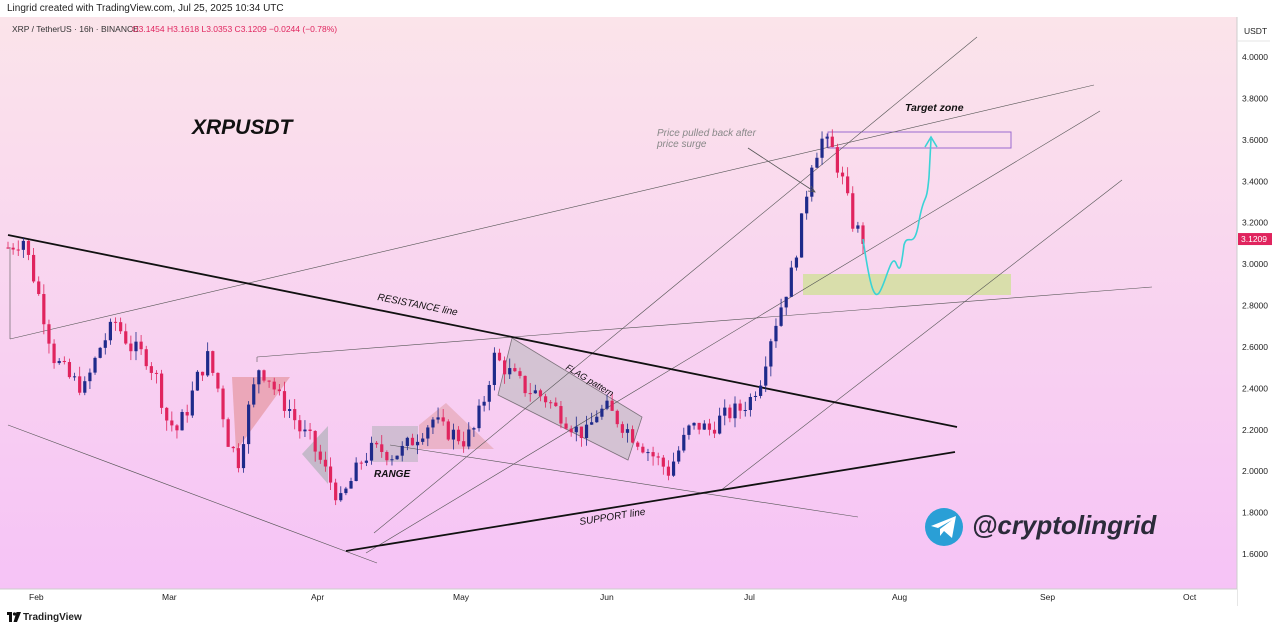 The image size is (1280, 629). Describe the element at coordinates (907, 284) in the screenshot. I see `entry-zone-box` at that location.